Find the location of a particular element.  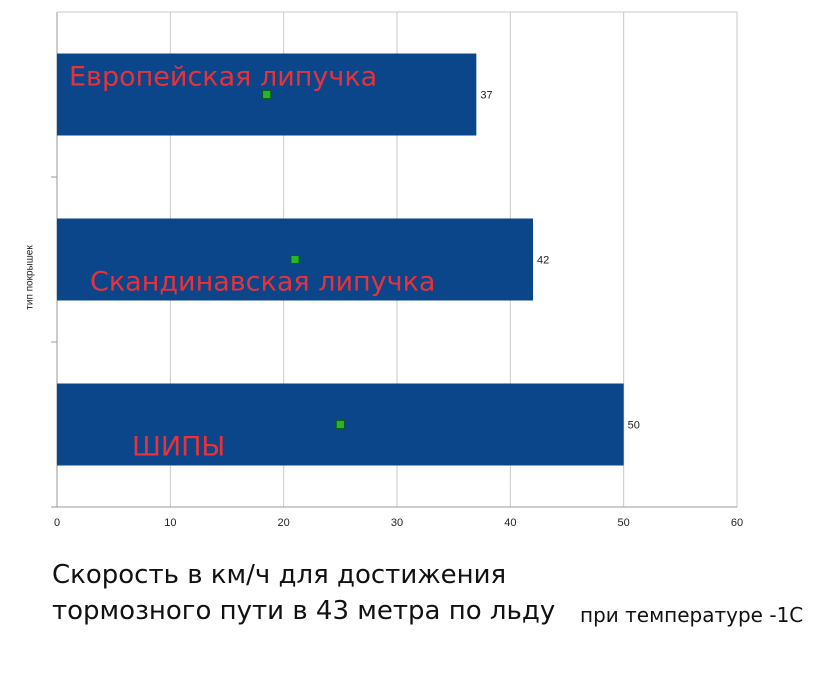

temperature-note: при температуре -1С is located at coordinates (692, 615).